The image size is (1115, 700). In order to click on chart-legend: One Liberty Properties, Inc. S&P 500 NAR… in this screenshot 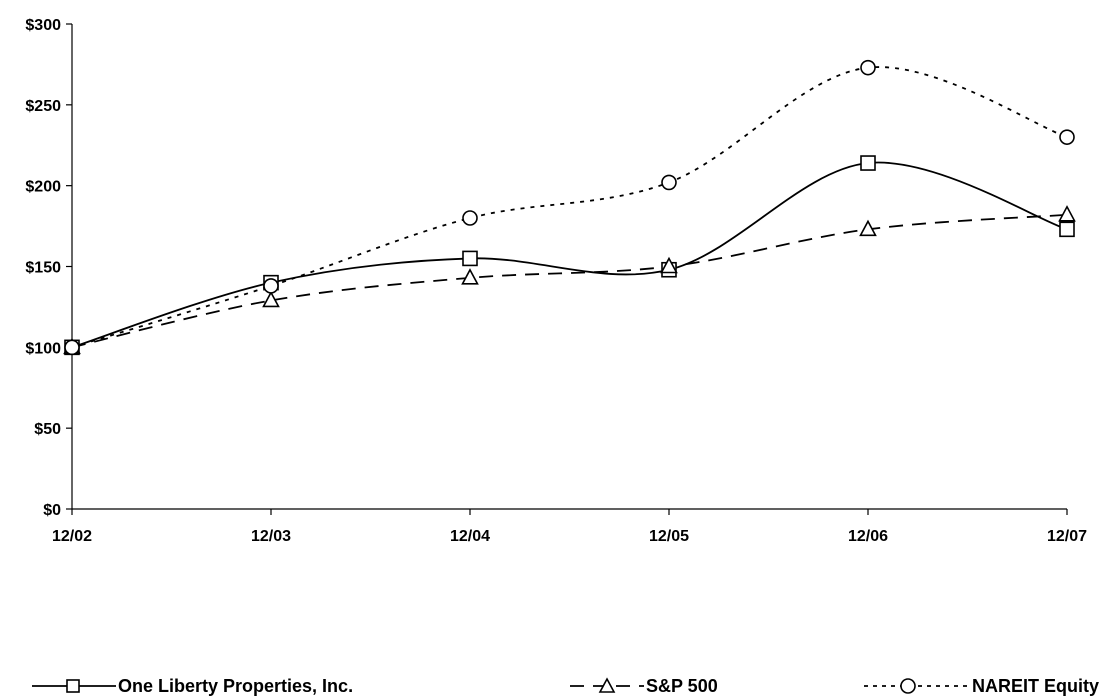, I will do `click(557, 686)`.